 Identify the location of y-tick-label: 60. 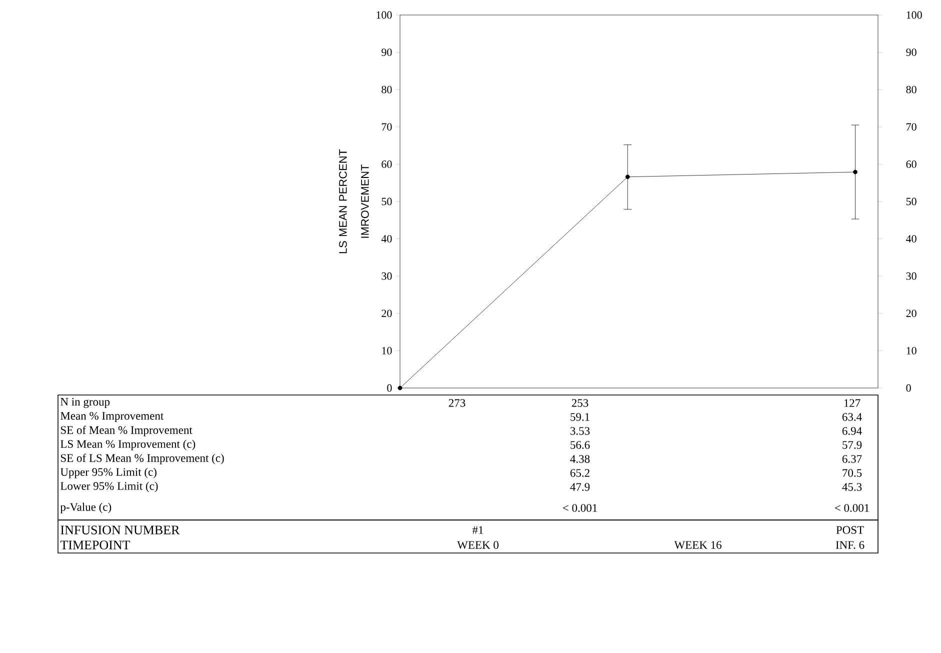
(387, 164).